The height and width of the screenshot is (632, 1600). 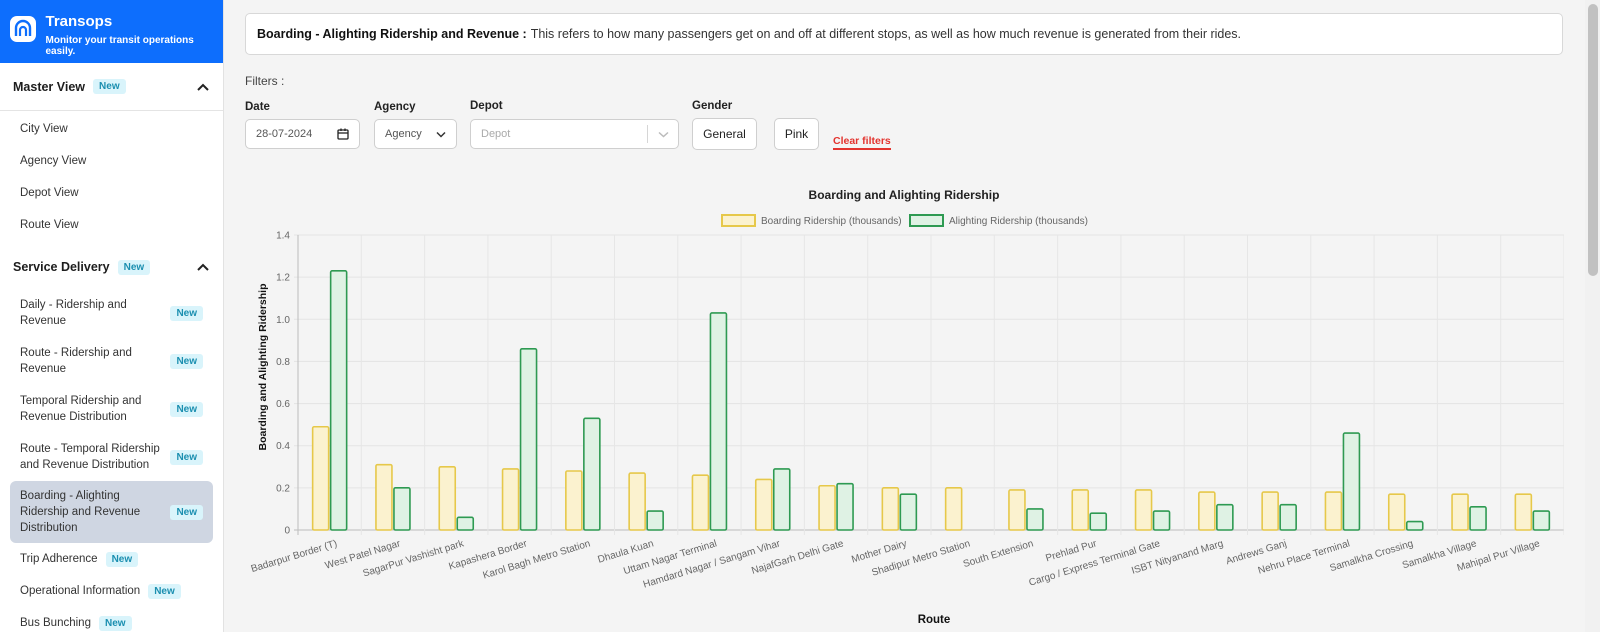 I want to click on legend-label: Alighting Ridership (thousands), so click(x=1018, y=221).